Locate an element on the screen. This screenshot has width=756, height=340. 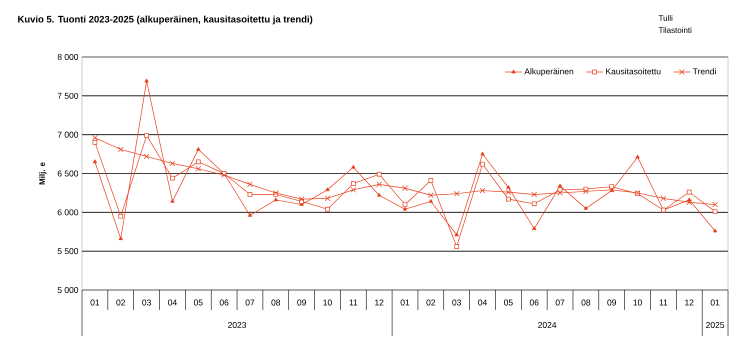
chart-title: Kuvio 5. Tuonti 2023-2025 (alkuperäinen, kausitasoitettu ja trendi) is located at coordinates (165, 20).